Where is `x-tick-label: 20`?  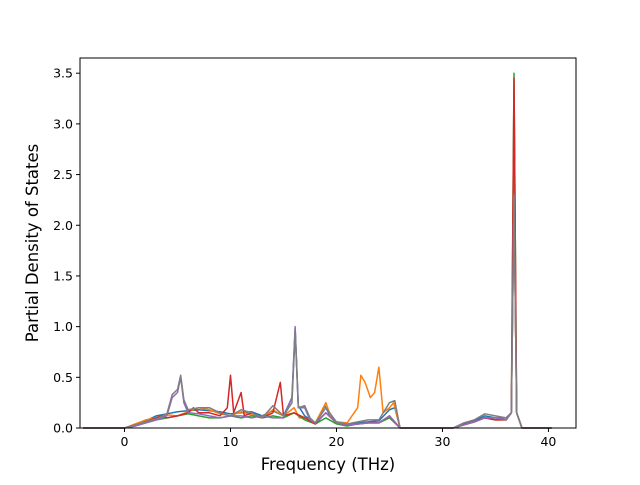 x-tick-label: 20 is located at coordinates (337, 441).